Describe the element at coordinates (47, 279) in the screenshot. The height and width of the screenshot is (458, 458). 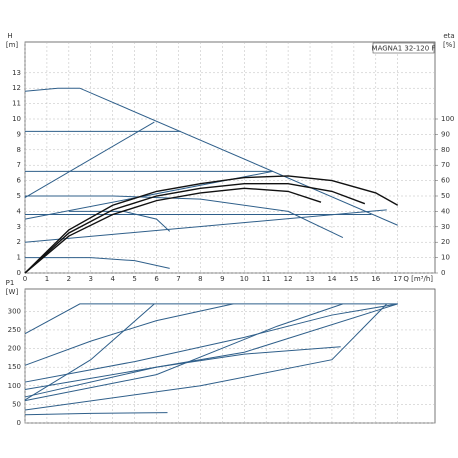
I see `x-tick-label: 1` at that location.